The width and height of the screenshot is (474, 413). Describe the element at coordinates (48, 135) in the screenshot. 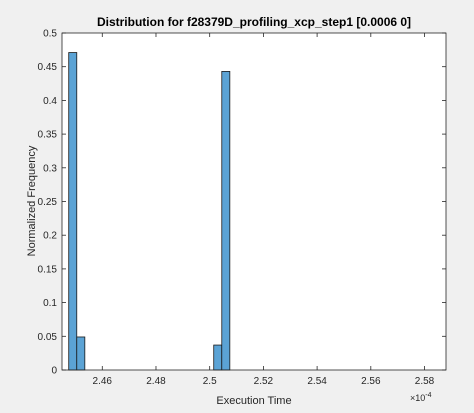

I see `y-tick-label: 0.35` at that location.